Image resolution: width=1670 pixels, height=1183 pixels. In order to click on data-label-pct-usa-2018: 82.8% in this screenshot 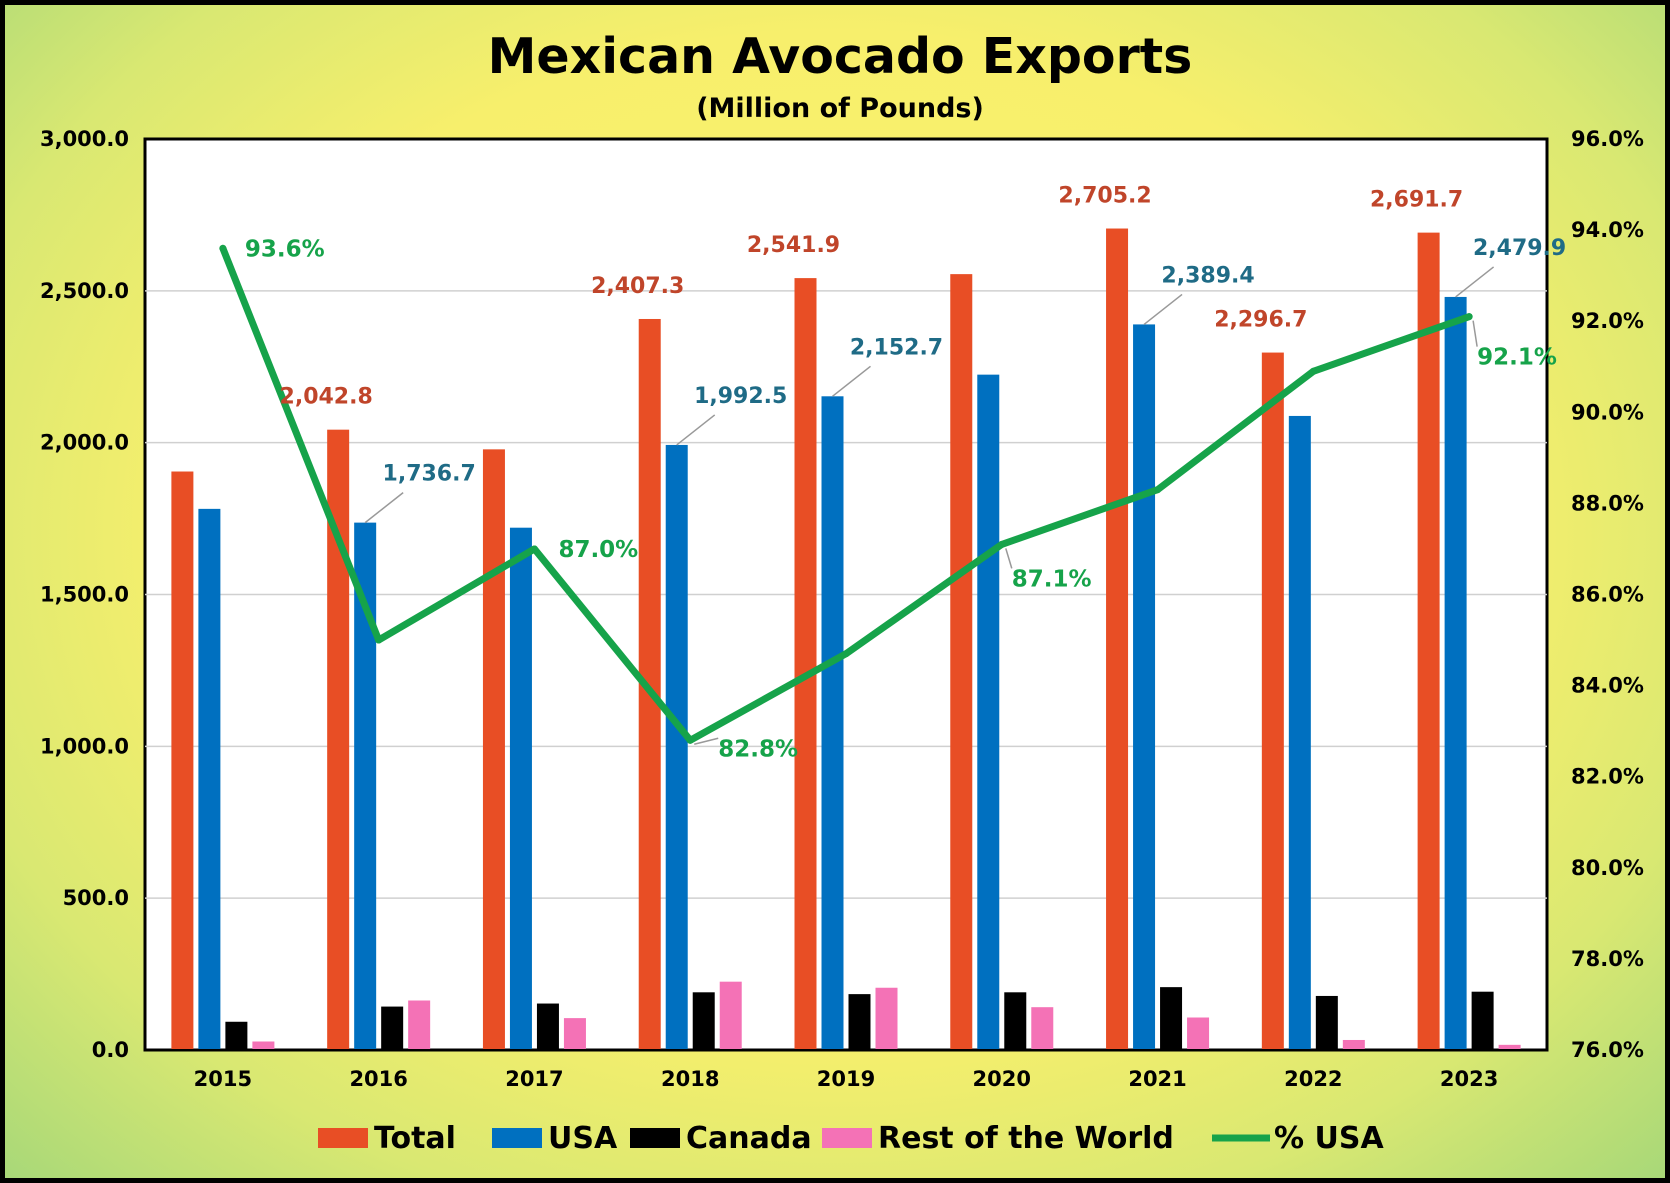, I will do `click(758, 749)`.